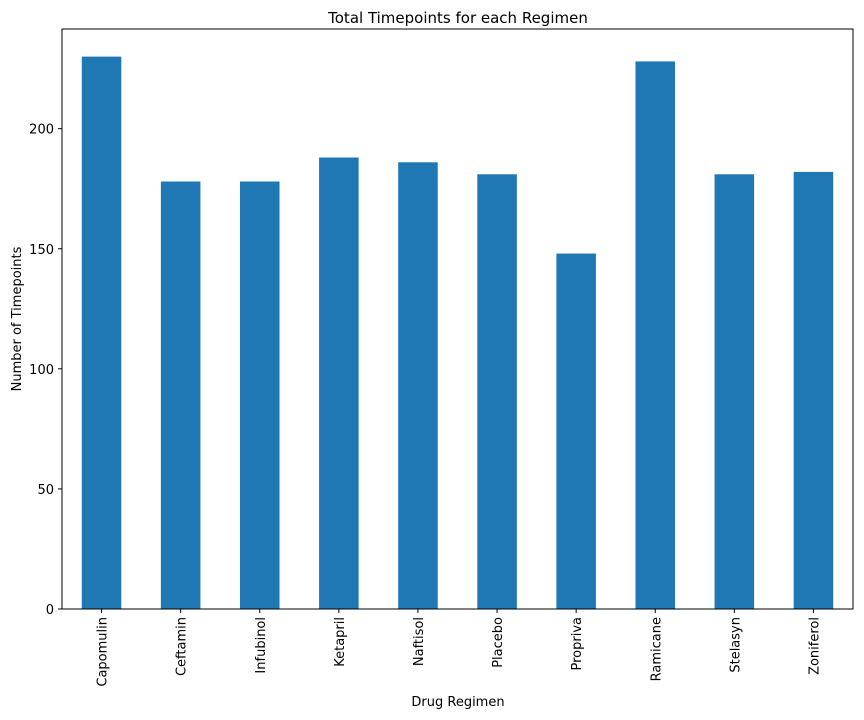 The width and height of the screenshot is (864, 720). What do you see at coordinates (45, 490) in the screenshot?
I see `y-tick-label: 50` at bounding box center [45, 490].